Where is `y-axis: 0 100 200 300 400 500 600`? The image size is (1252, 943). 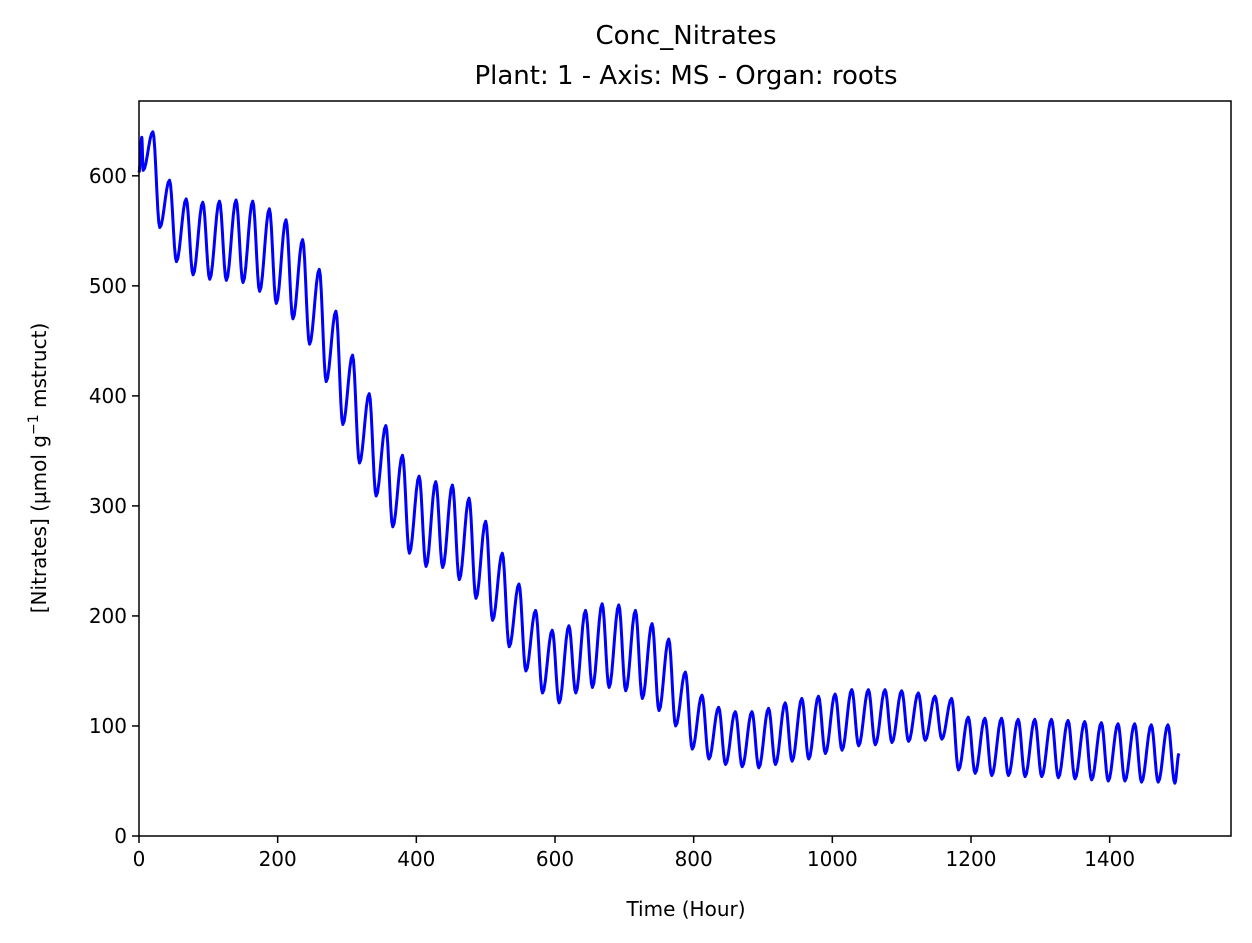 y-axis: 0 100 200 300 400 500 600 is located at coordinates (114, 506).